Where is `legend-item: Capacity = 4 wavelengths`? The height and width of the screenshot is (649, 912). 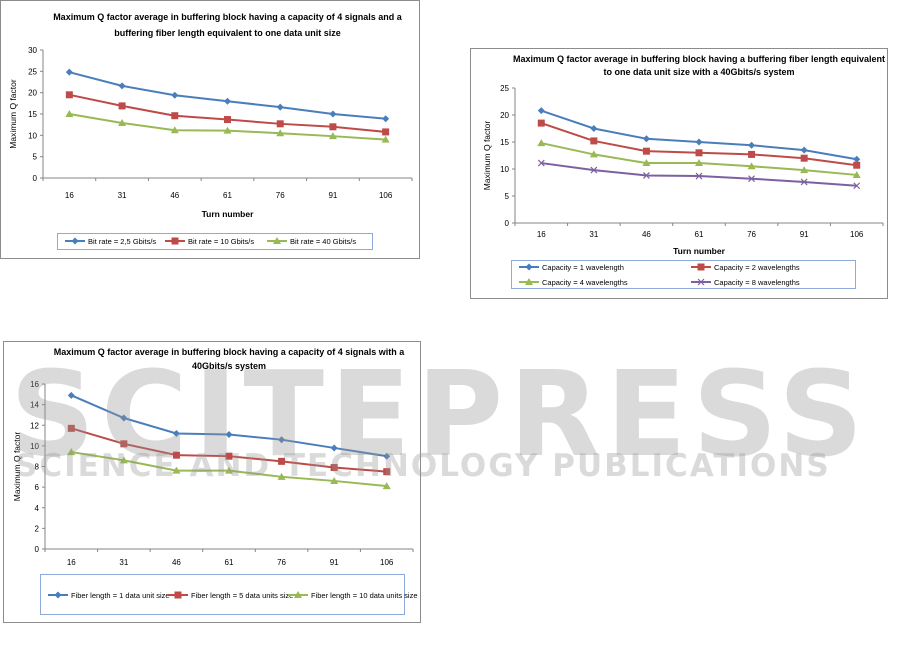
legend-item: Capacity = 4 wavelengths is located at coordinates (573, 282).